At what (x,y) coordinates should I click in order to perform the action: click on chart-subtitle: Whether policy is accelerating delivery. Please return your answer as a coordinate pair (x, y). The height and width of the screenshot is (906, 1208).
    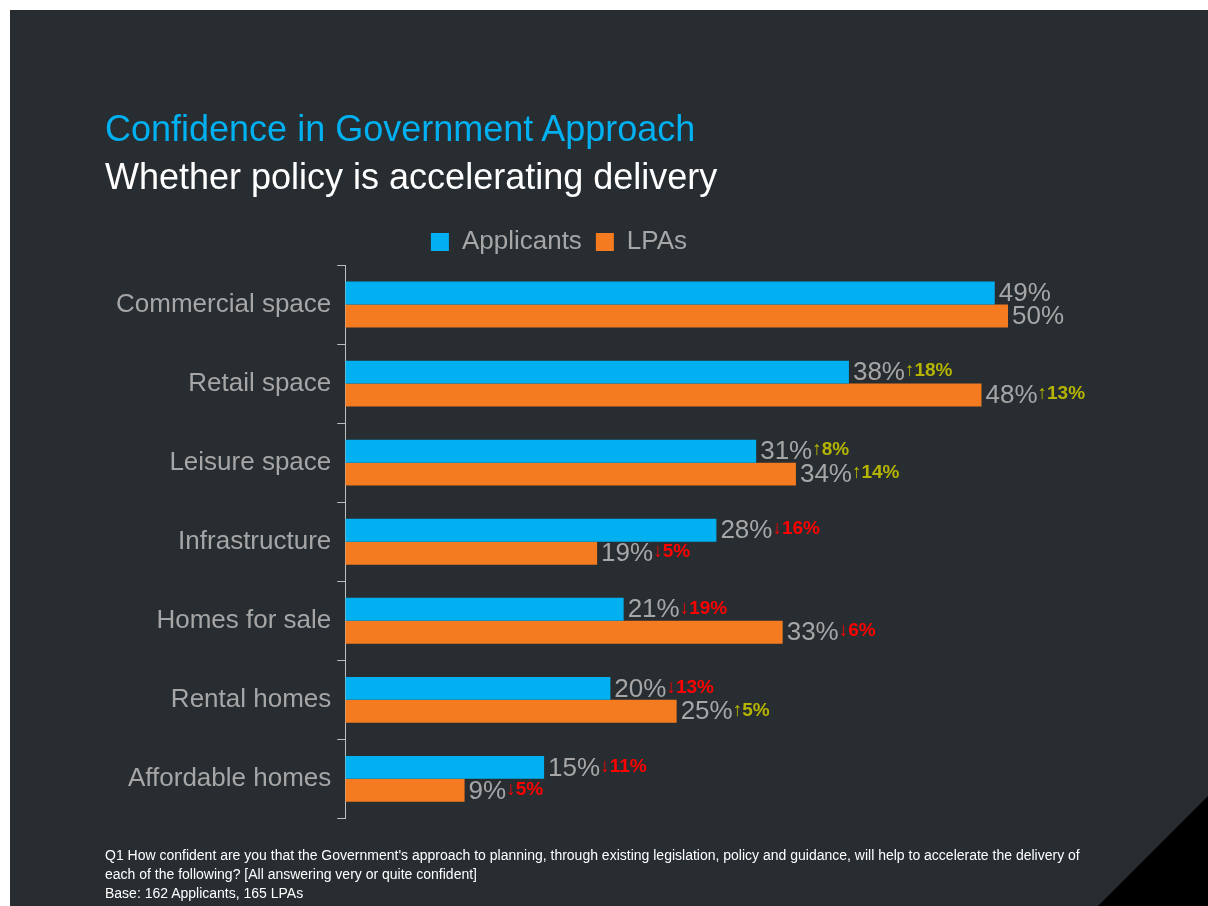
    Looking at the image, I should click on (411, 177).